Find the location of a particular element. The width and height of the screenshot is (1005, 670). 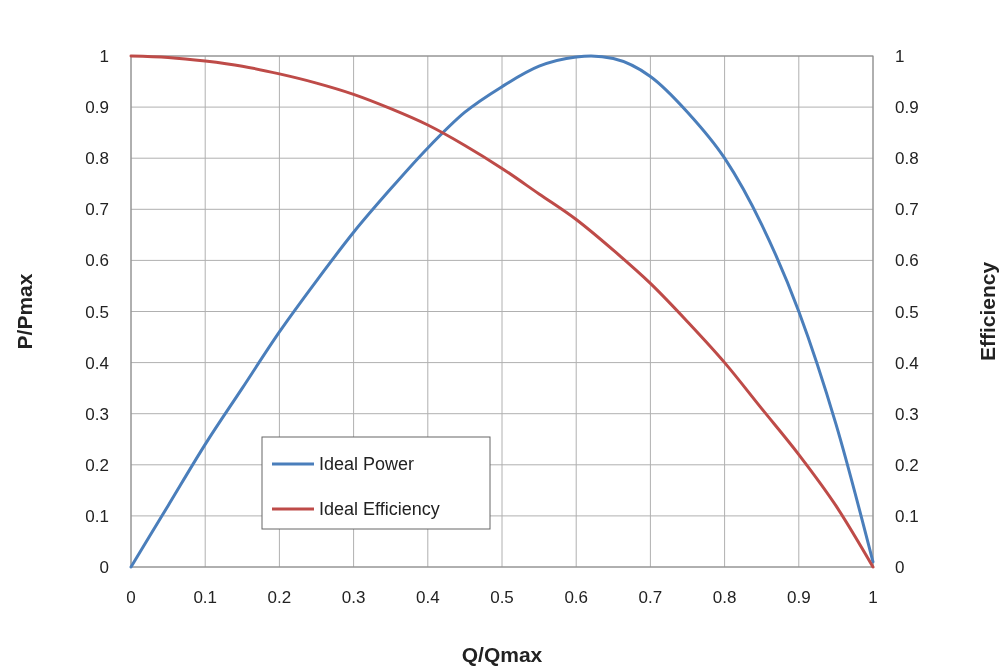

x-tick-label: 0.3 is located at coordinates (353, 597).